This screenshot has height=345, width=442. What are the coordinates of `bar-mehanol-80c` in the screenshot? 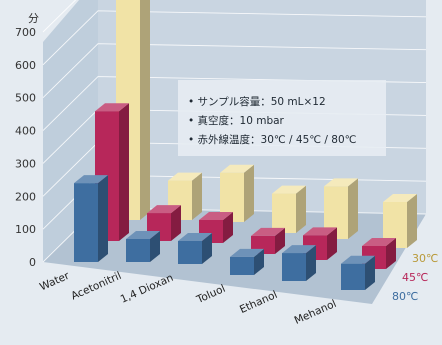 It's located at (358, 272).